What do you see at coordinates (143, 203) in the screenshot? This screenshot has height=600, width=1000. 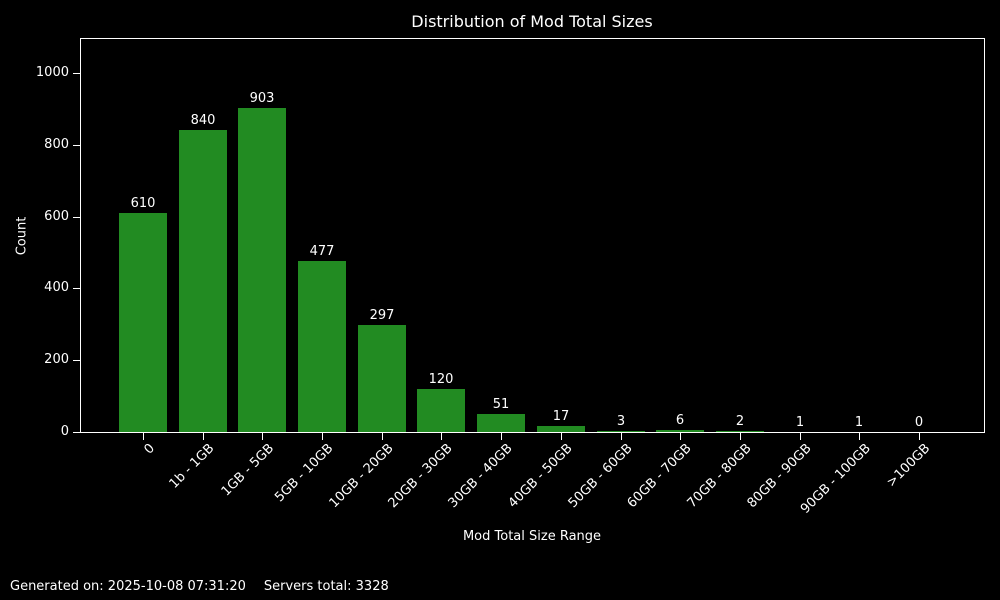 I see `bar-value-label: 610` at bounding box center [143, 203].